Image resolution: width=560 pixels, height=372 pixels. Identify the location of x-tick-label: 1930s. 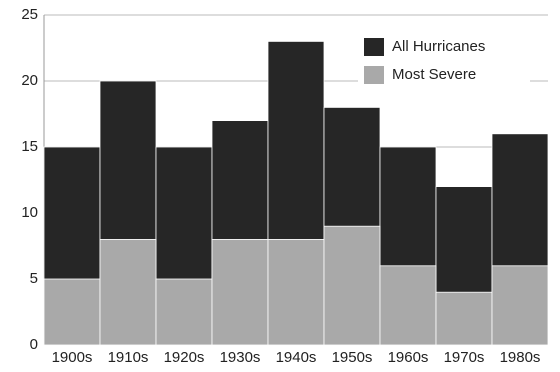
(240, 357).